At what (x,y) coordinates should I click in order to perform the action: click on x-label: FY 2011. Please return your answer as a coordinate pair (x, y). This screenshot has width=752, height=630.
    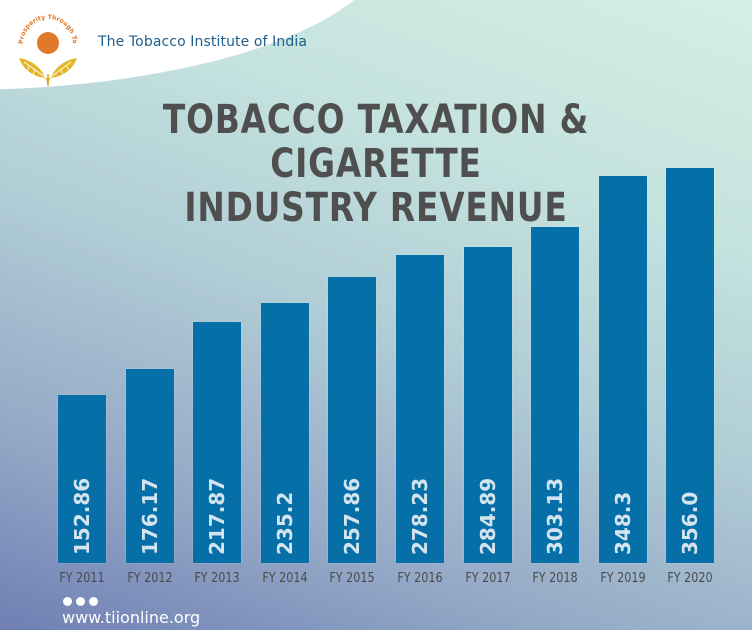
    Looking at the image, I should click on (82, 578).